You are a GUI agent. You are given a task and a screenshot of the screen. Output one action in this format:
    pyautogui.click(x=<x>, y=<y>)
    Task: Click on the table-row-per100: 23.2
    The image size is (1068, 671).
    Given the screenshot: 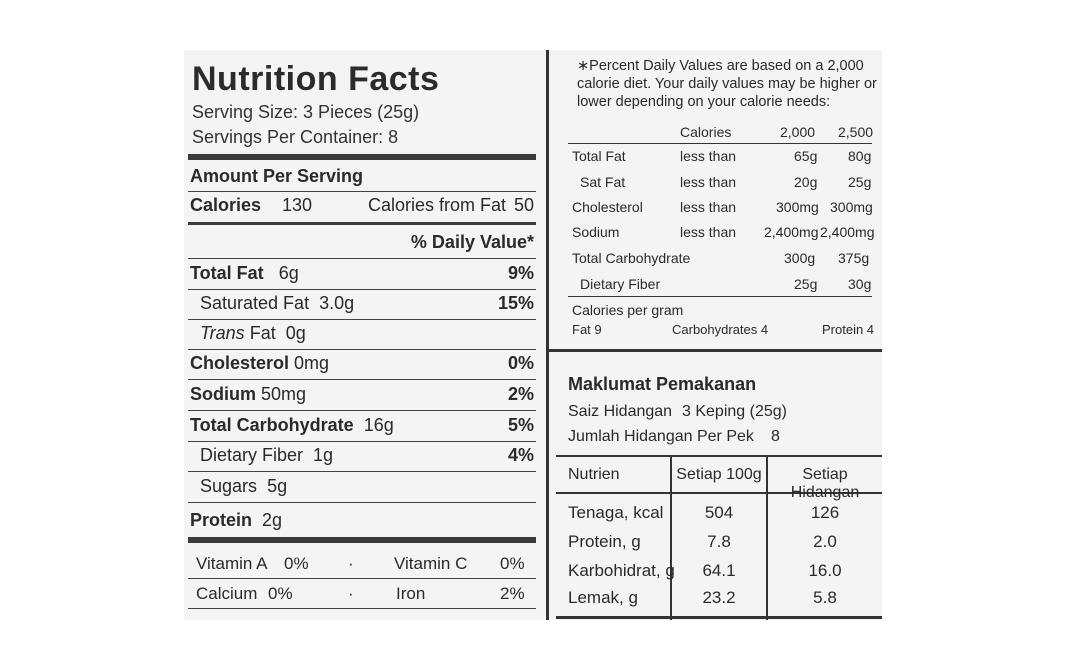 What is the action you would take?
    pyautogui.click(x=719, y=597)
    